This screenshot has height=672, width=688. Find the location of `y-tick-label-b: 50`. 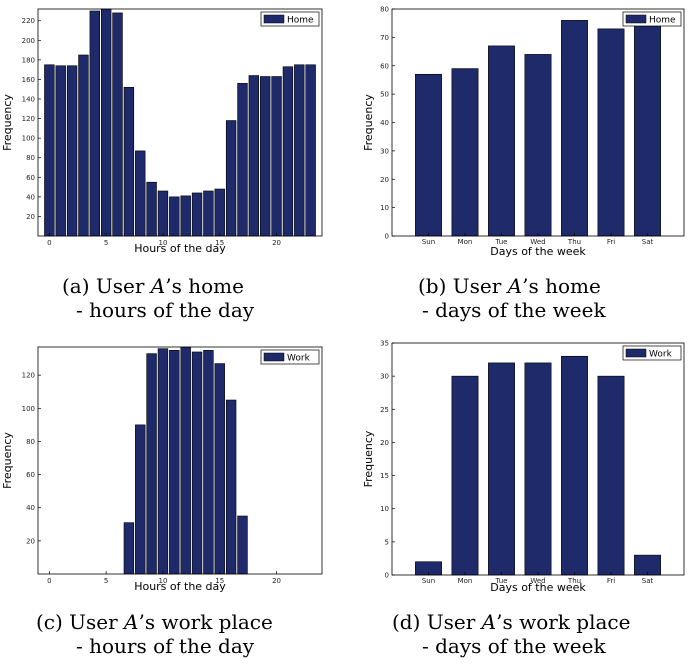

y-tick-label-b: 50 is located at coordinates (384, 95).